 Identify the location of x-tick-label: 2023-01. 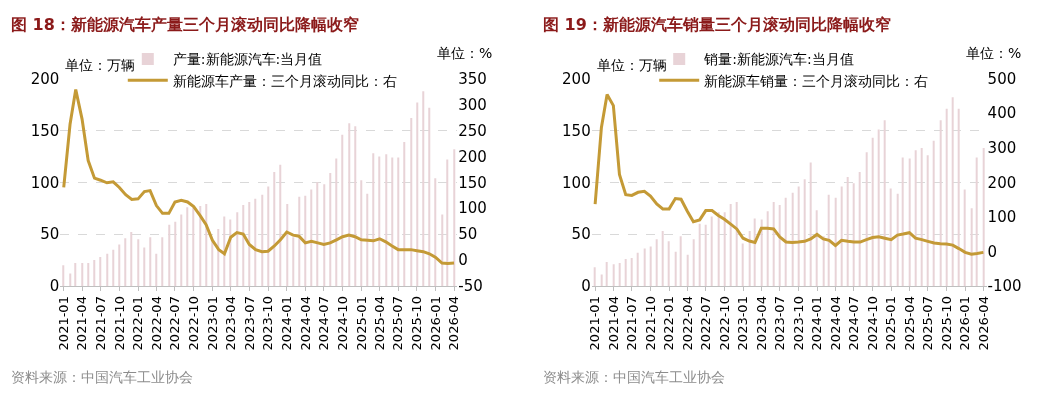
(212, 323).